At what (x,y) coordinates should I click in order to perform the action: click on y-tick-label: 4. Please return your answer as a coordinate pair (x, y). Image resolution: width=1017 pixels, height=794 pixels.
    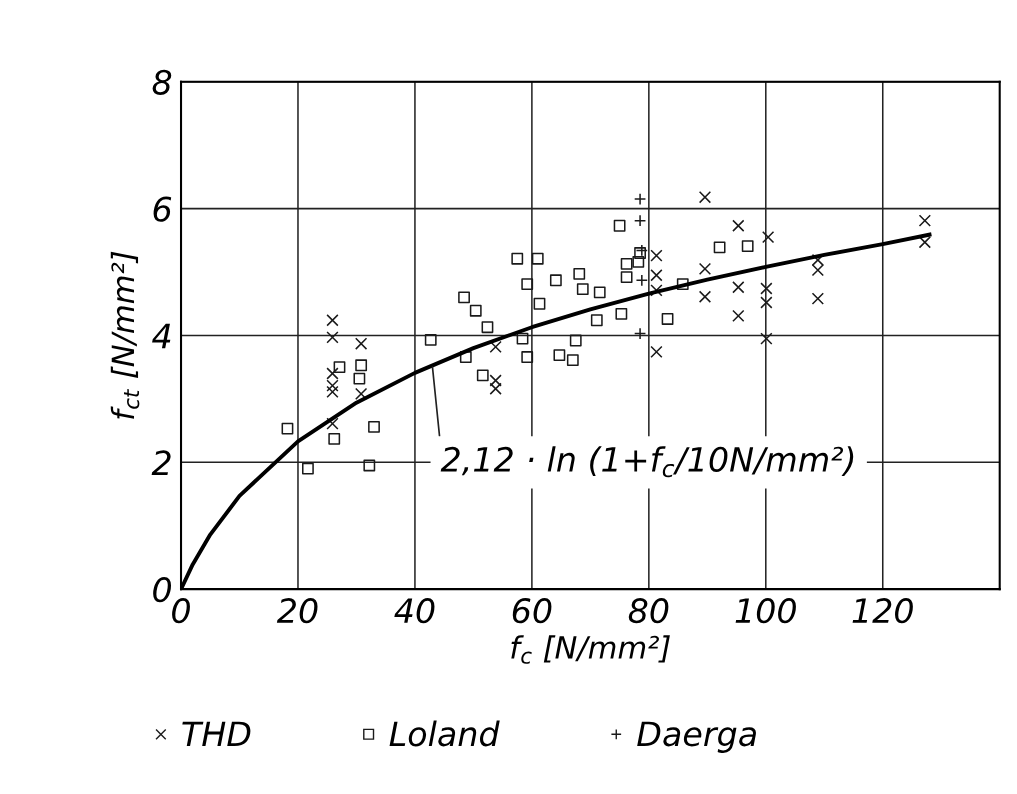
    Looking at the image, I should click on (161, 336).